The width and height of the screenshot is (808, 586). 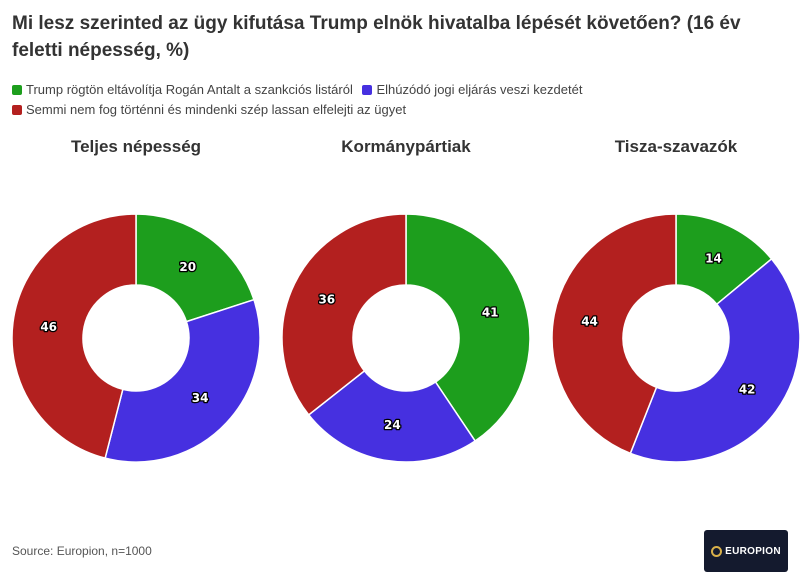 What do you see at coordinates (589, 322) in the screenshot?
I see `data-label: 44` at bounding box center [589, 322].